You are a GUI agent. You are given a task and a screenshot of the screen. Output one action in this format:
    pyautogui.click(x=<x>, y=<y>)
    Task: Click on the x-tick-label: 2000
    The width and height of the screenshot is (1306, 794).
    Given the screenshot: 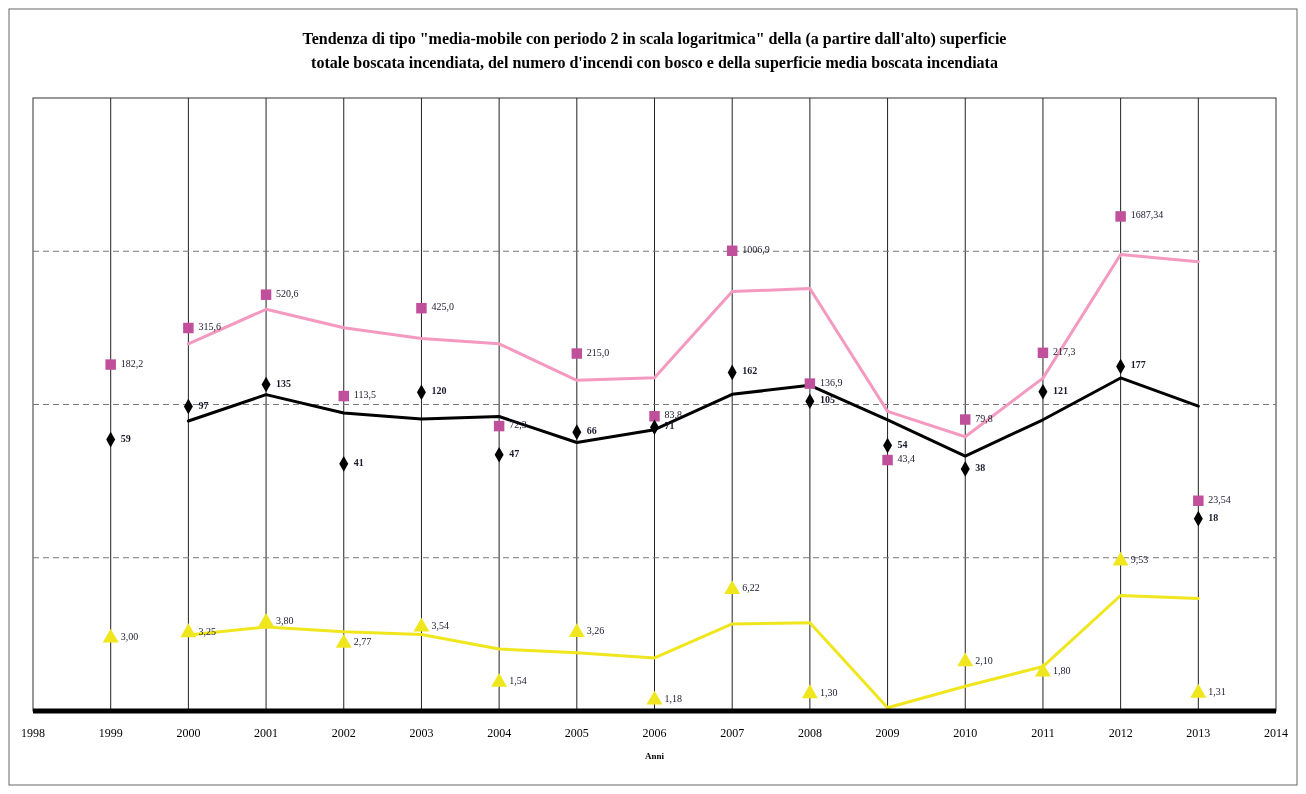 What is the action you would take?
    pyautogui.click(x=188, y=733)
    